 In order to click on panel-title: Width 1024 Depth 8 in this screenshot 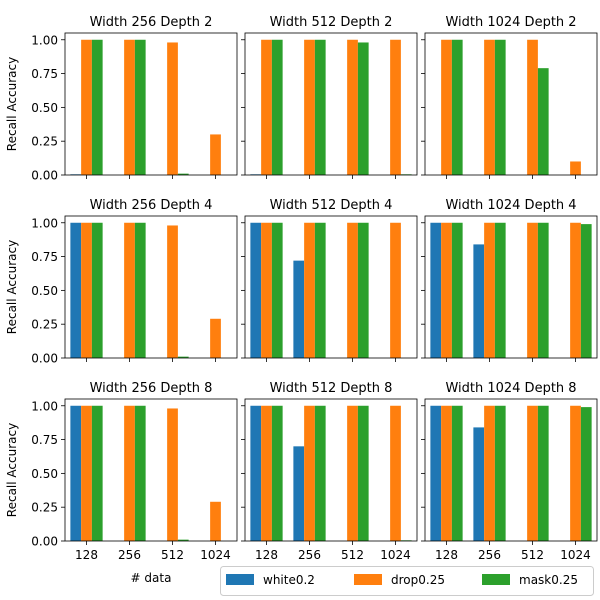, I will do `click(510, 388)`.